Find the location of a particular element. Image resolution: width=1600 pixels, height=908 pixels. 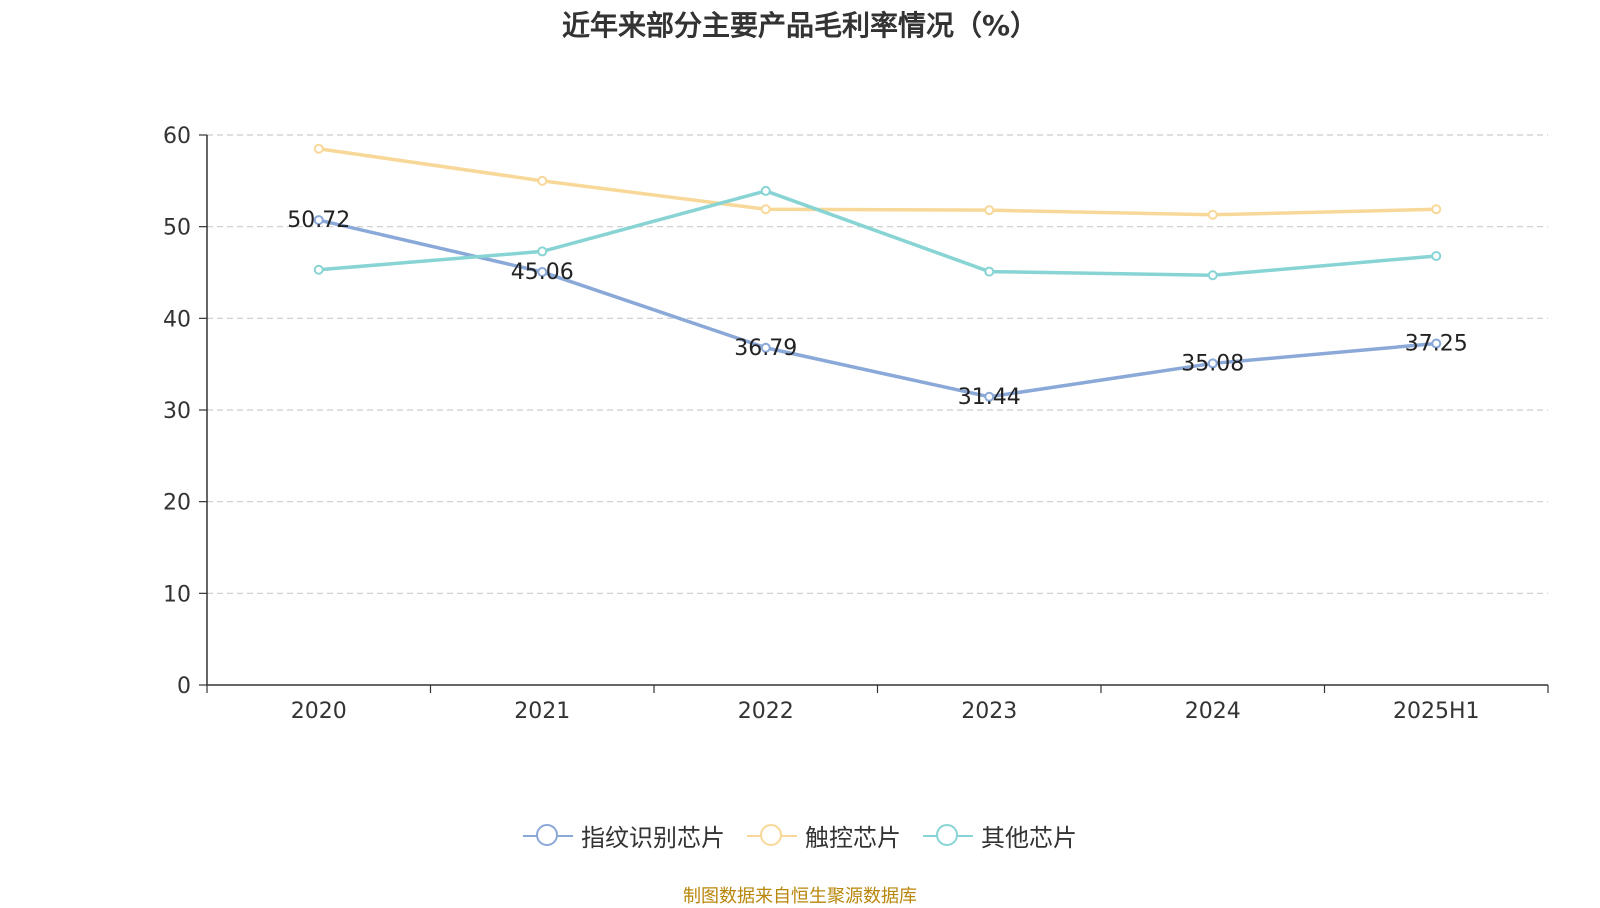

data-label: 45.06 is located at coordinates (542, 272).